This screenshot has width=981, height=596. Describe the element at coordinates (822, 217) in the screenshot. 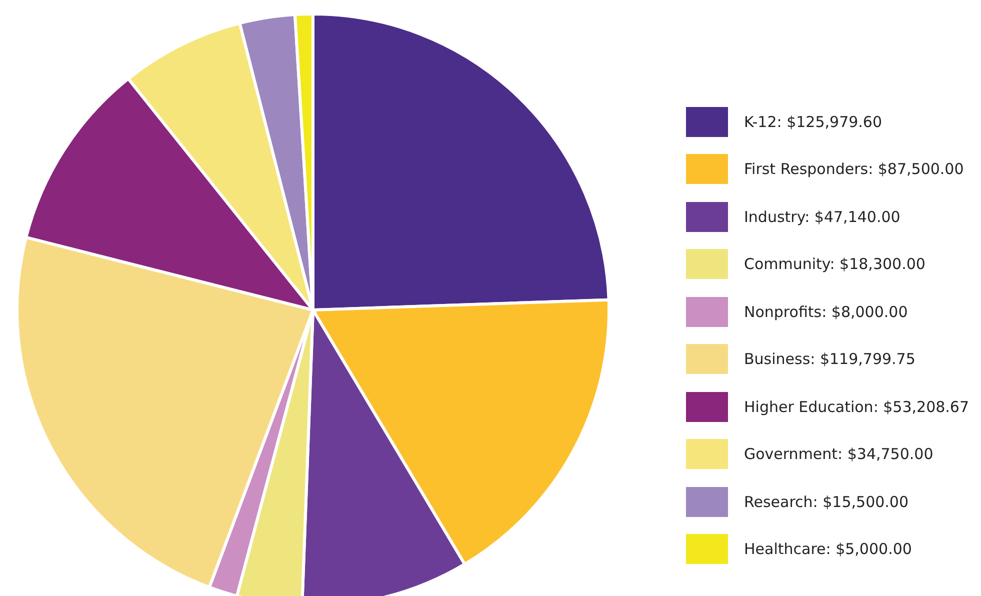

I see `legend-label: Industry: $47,140.00` at that location.